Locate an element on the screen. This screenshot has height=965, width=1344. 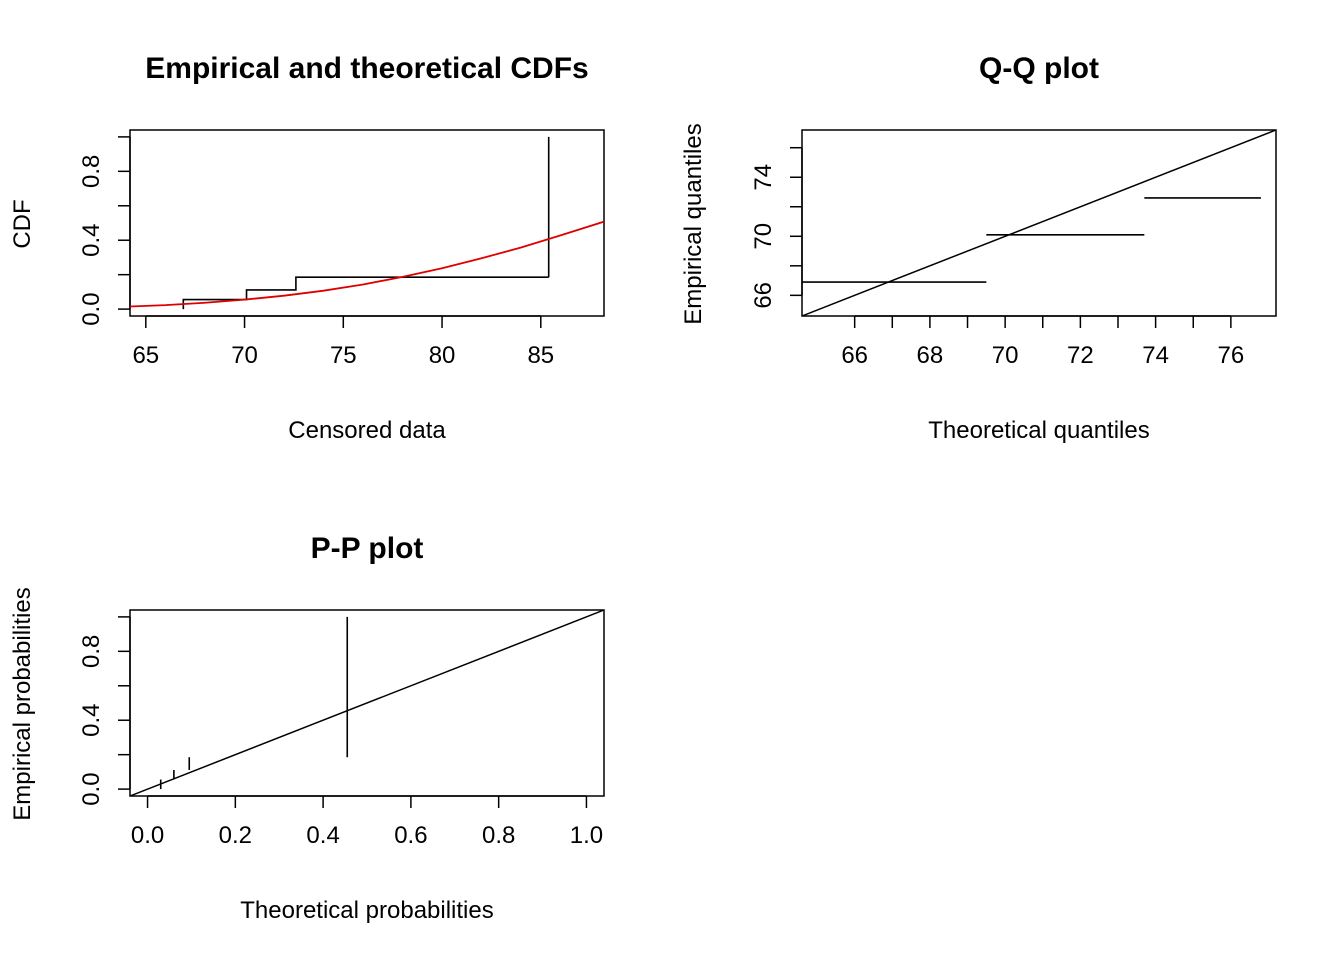
qq-y-tick-label: 74 is located at coordinates (763, 177).